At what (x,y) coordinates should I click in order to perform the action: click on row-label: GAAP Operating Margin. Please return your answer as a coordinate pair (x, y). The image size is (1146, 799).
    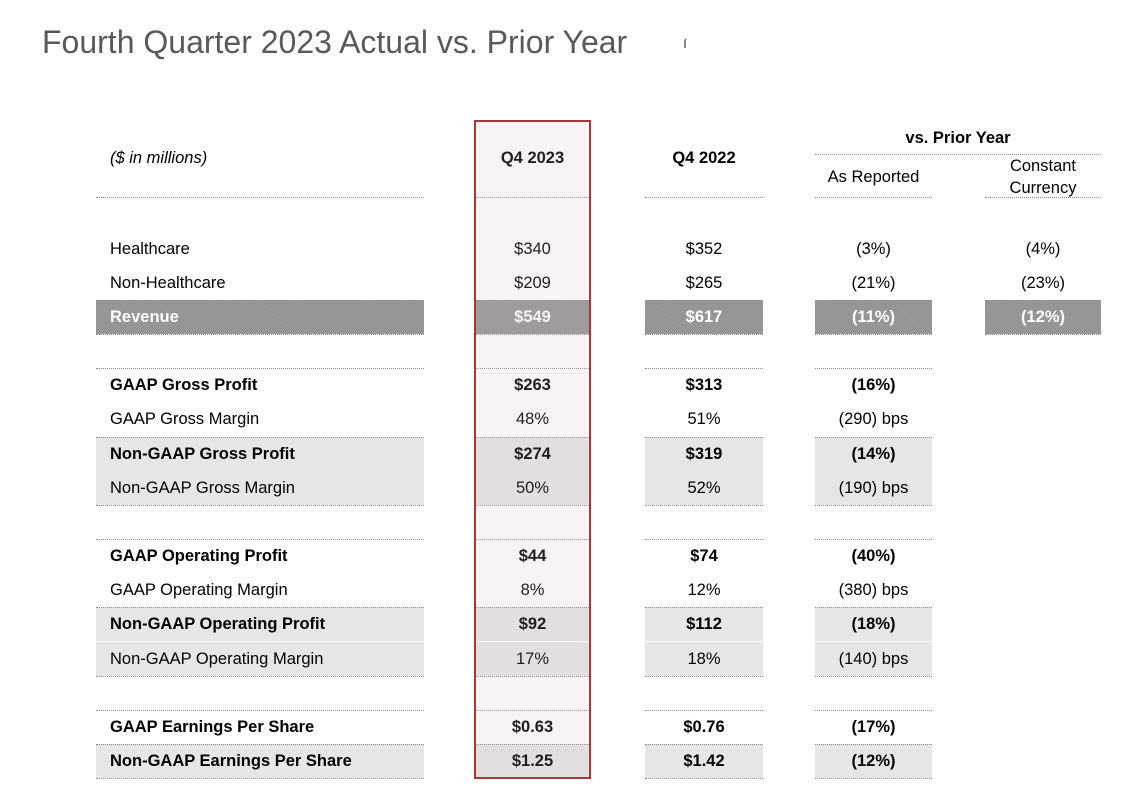
    Looking at the image, I should click on (199, 589).